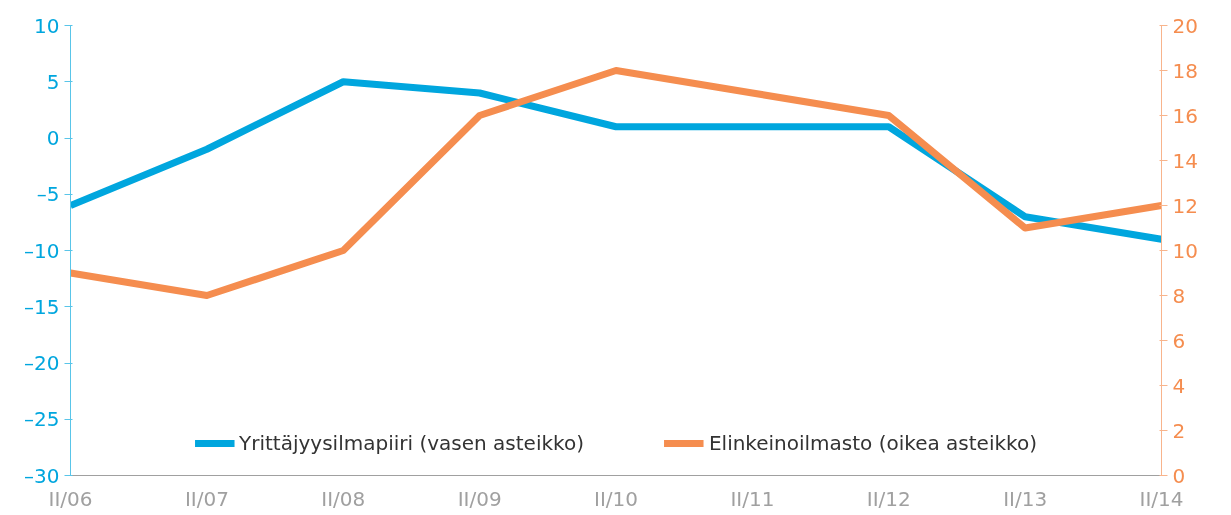 The height and width of the screenshot is (515, 1231). What do you see at coordinates (1185, 250) in the screenshot?
I see `y2-tick-label: 10` at bounding box center [1185, 250].